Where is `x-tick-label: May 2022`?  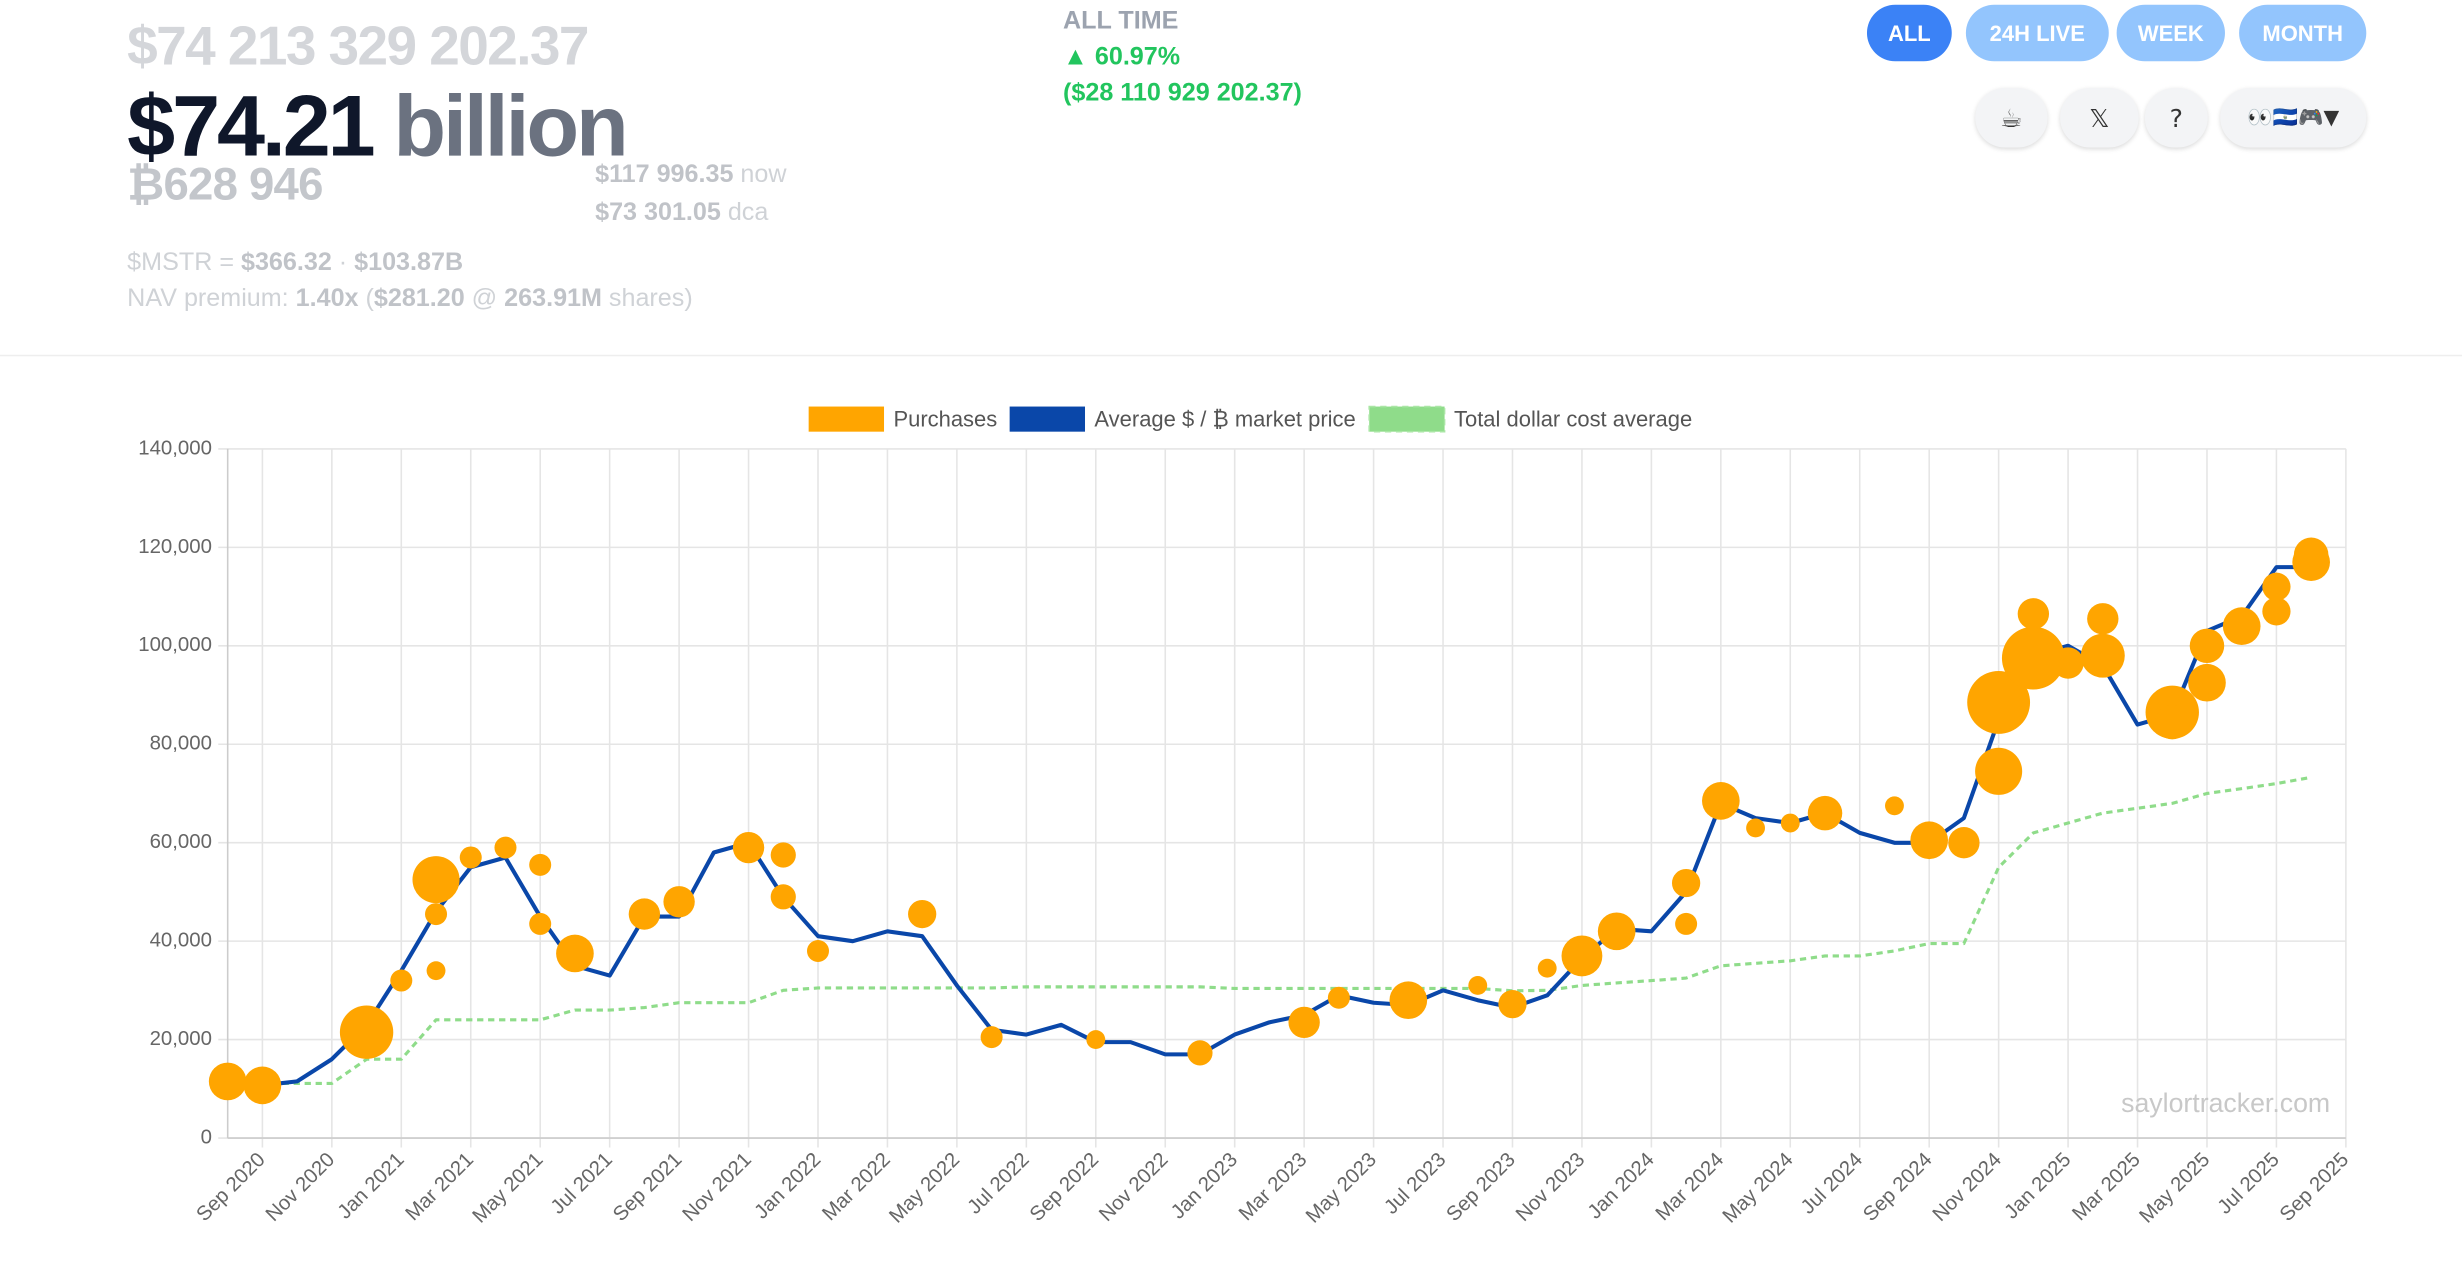
x-tick-label: May 2022 is located at coordinates (924, 1188).